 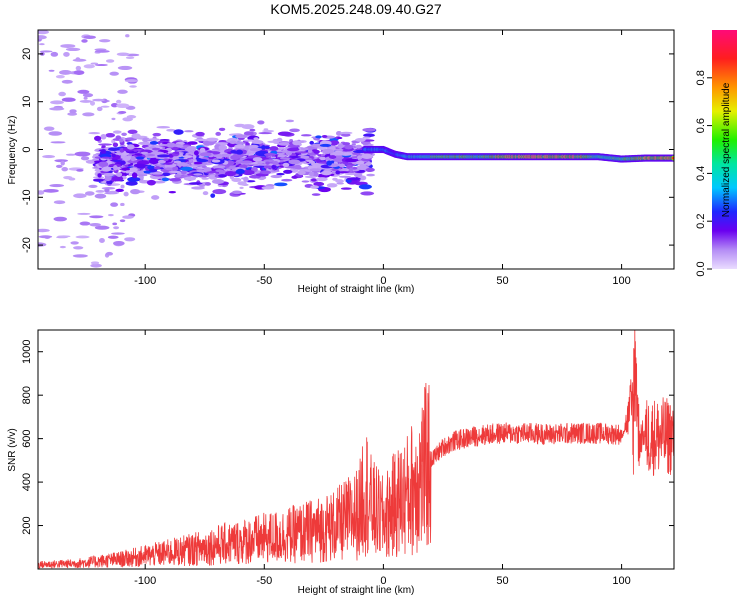 What do you see at coordinates (355, 9) in the screenshot?
I see `figure-title: KOM5.2025.248.09.40.G27` at bounding box center [355, 9].